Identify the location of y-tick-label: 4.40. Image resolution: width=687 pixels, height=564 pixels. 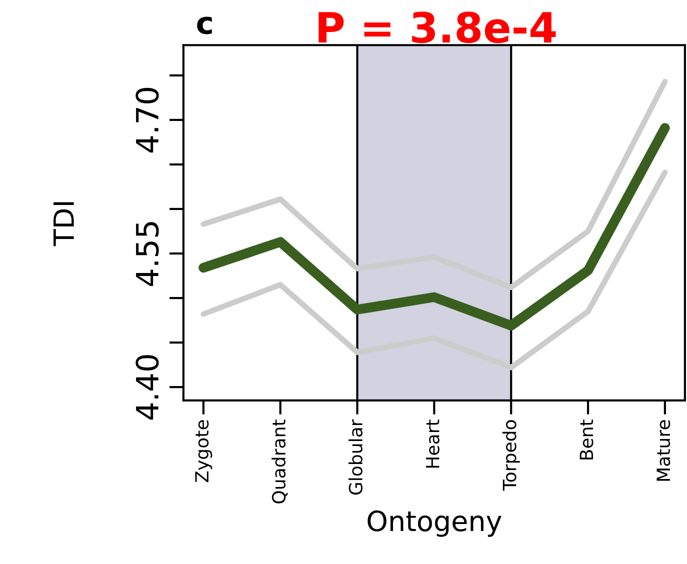
(147, 387).